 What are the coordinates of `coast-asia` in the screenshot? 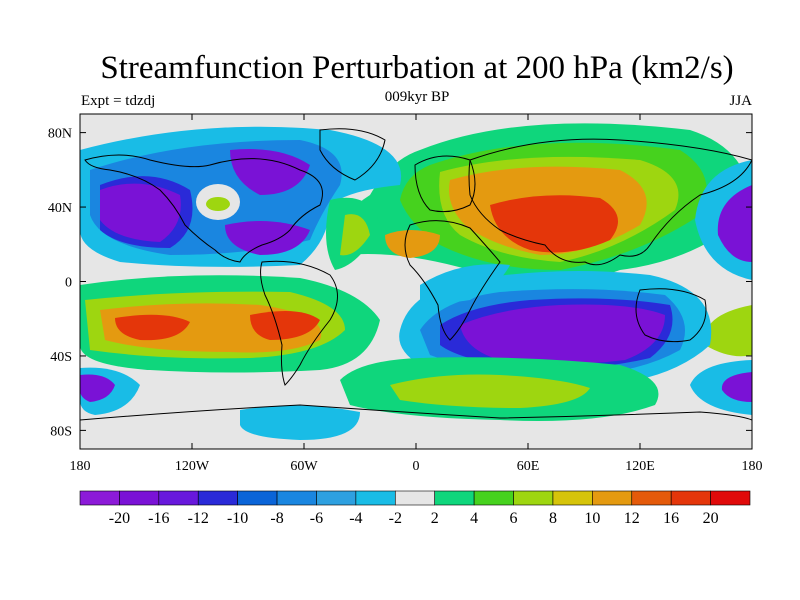 It's located at (610, 202).